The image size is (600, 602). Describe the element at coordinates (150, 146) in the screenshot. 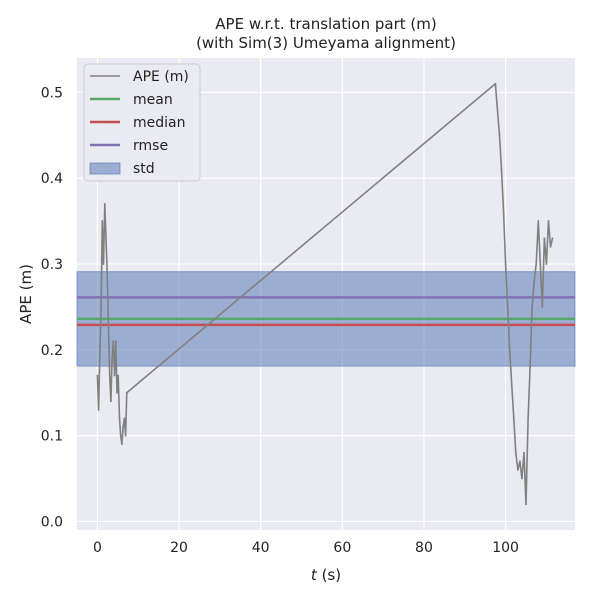

I see `legend-label-rmse: rmse` at that location.